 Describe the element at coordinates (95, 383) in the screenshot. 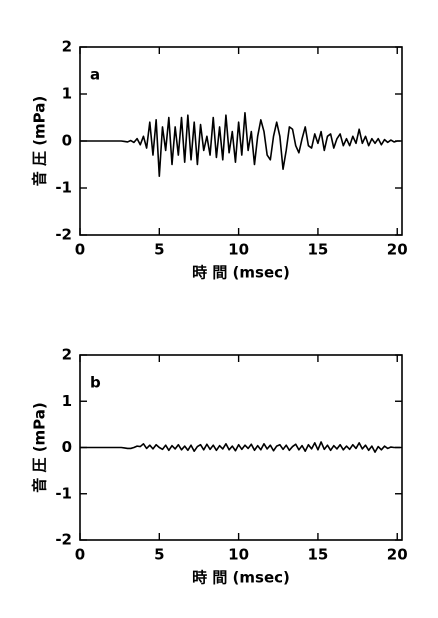

I see `panel-label: b` at that location.